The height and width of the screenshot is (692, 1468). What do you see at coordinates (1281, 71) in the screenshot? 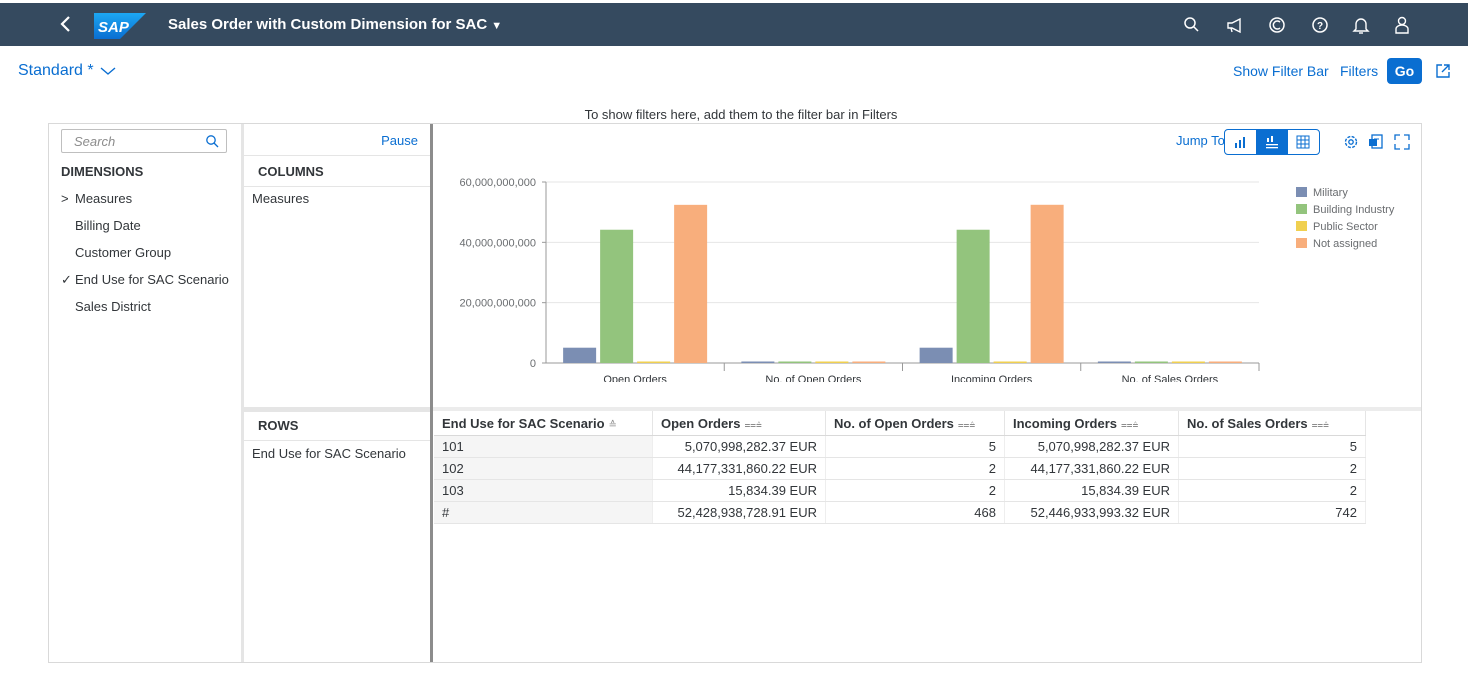
I see `show-filter-bar-button: Show Filter Bar` at bounding box center [1281, 71].